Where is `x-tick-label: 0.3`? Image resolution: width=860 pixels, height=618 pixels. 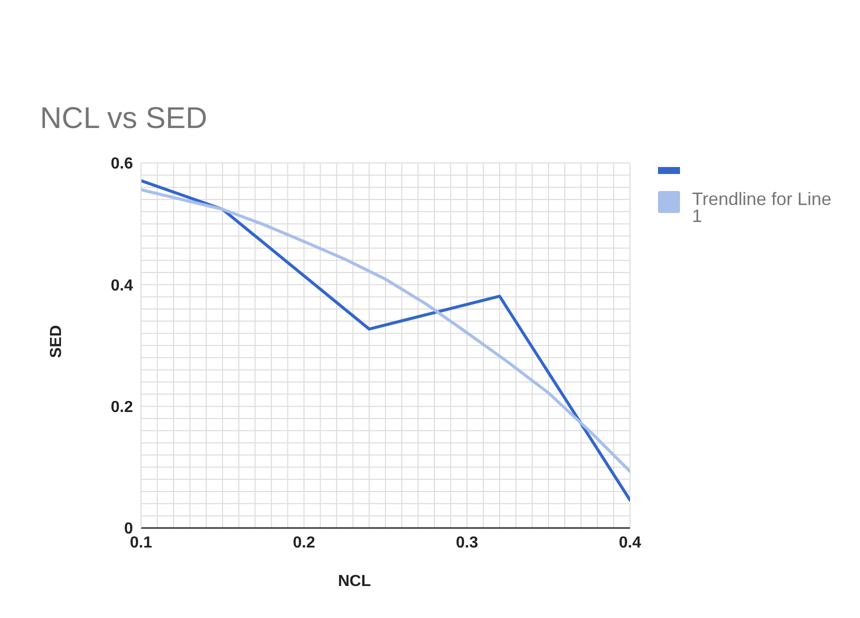 x-tick-label: 0.3 is located at coordinates (467, 543).